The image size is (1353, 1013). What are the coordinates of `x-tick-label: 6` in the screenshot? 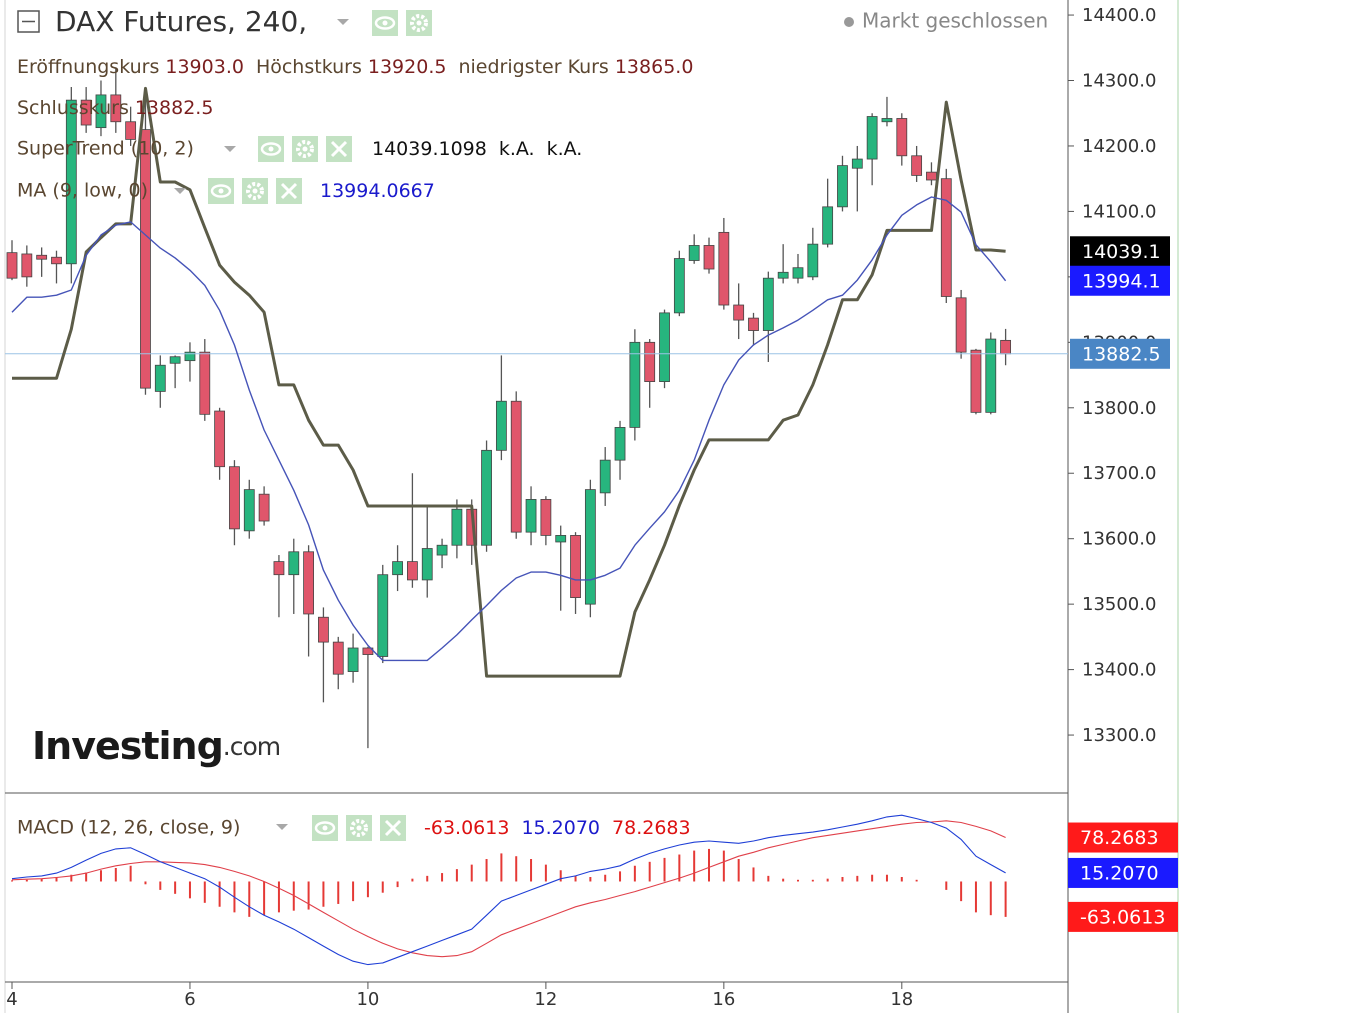 It's located at (189, 999).